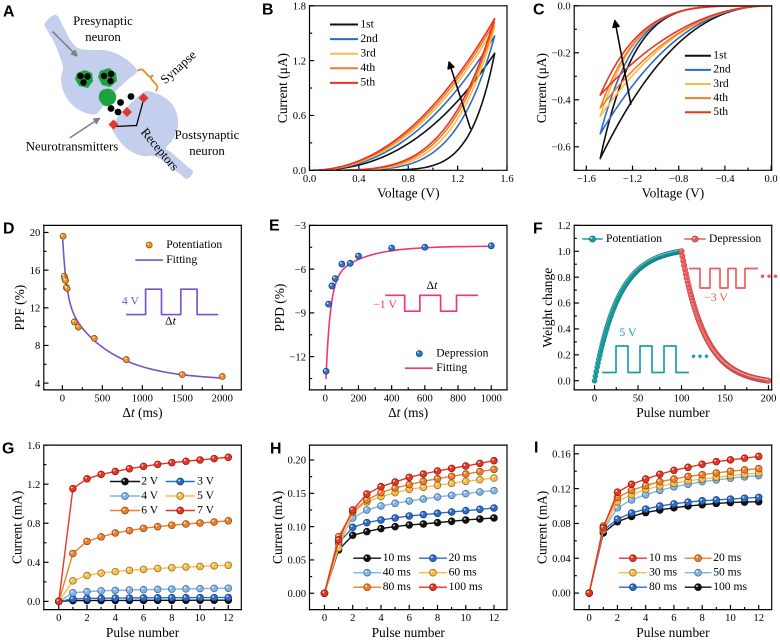 The width and height of the screenshot is (780, 642). Describe the element at coordinates (561, 53) in the screenshot. I see `svg-text: −0.2` at that location.